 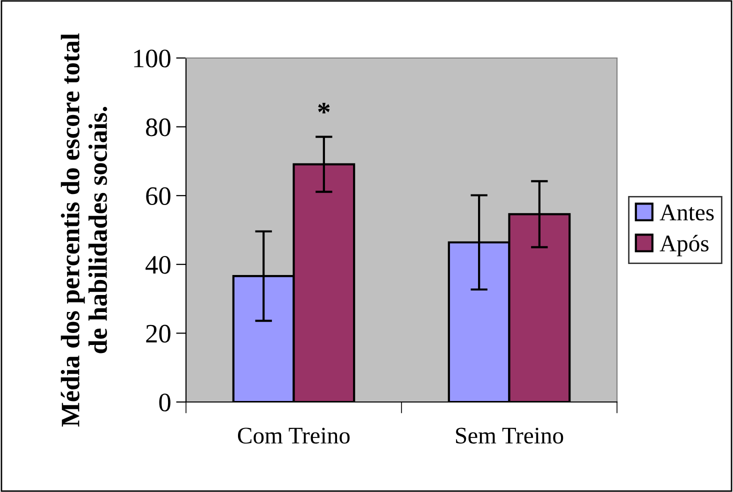 What do you see at coordinates (687, 212) in the screenshot?
I see `legend-label: Antes` at bounding box center [687, 212].